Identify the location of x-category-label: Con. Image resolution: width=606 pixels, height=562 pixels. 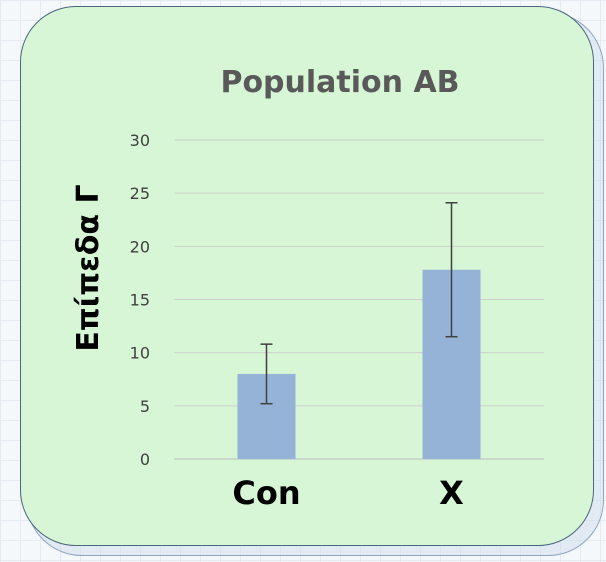
(266, 493).